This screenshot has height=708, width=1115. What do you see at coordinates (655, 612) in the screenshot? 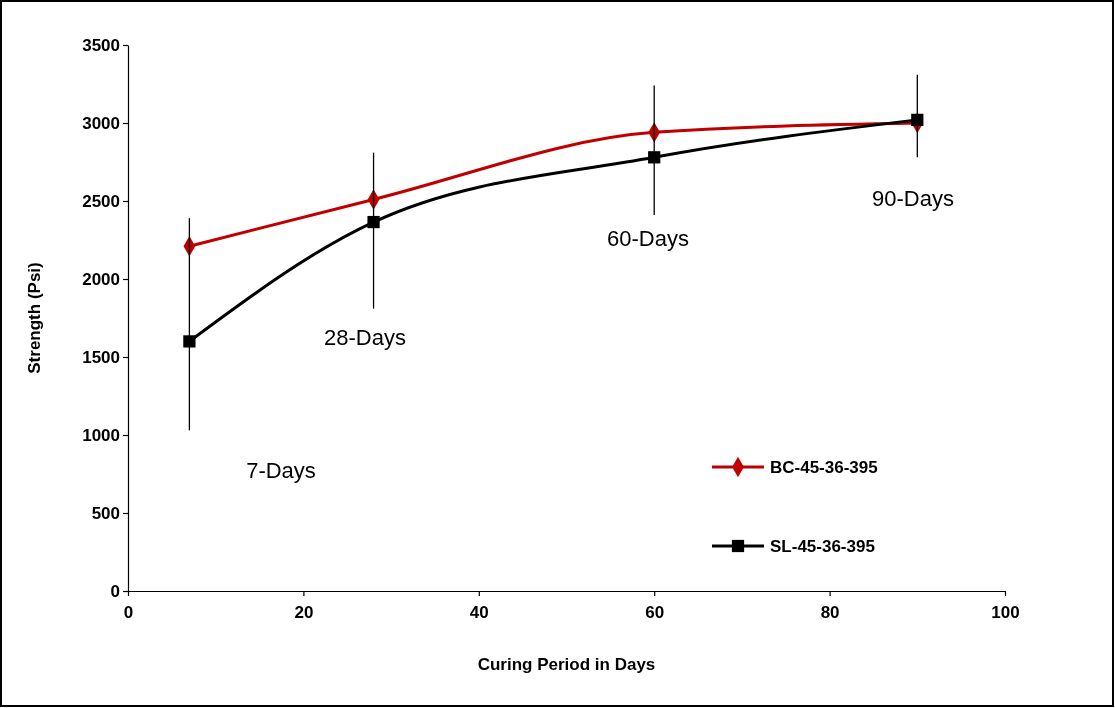
I see `x-tick-label: 60` at bounding box center [655, 612].